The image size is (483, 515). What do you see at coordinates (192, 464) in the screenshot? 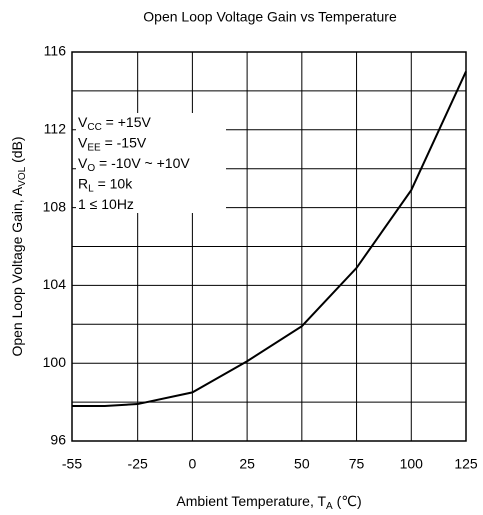
I see `x-tick-label: 0` at bounding box center [192, 464].